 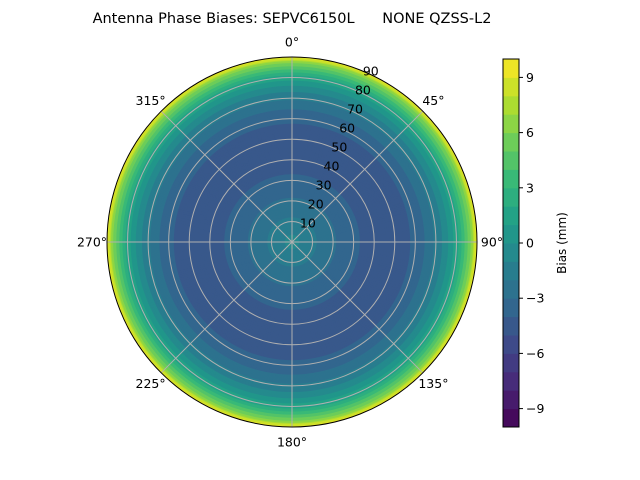 I want to click on colorbar-tick-label: 0, so click(x=530, y=243).